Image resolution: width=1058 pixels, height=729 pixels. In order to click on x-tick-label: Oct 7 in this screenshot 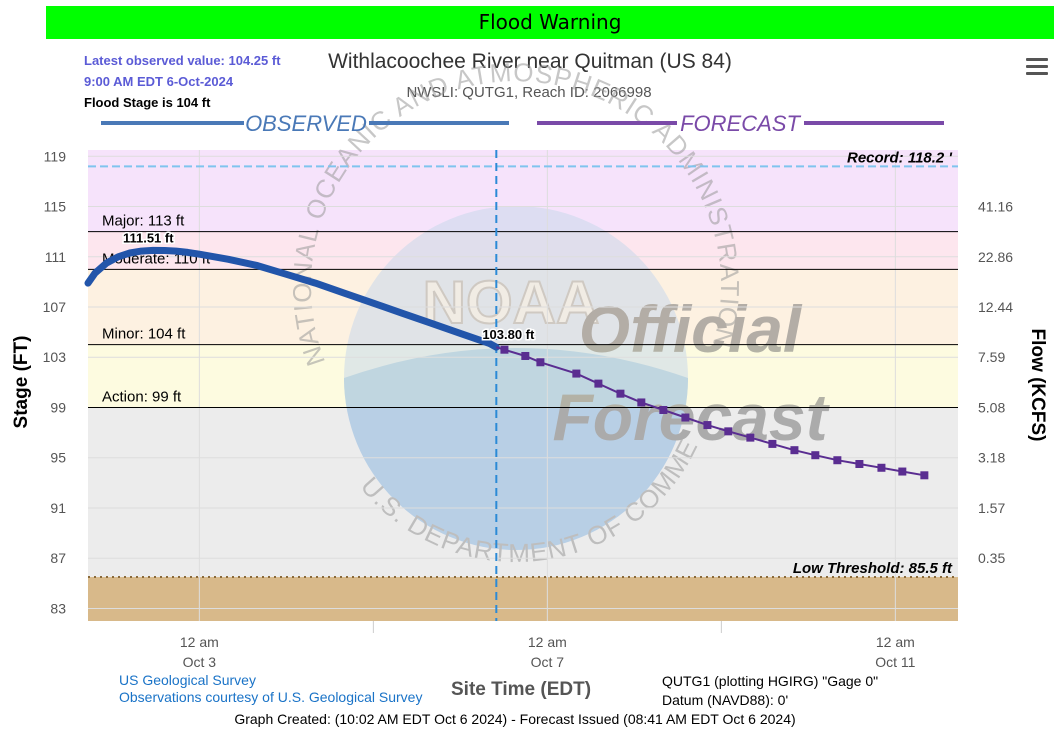, I will do `click(548, 662)`.